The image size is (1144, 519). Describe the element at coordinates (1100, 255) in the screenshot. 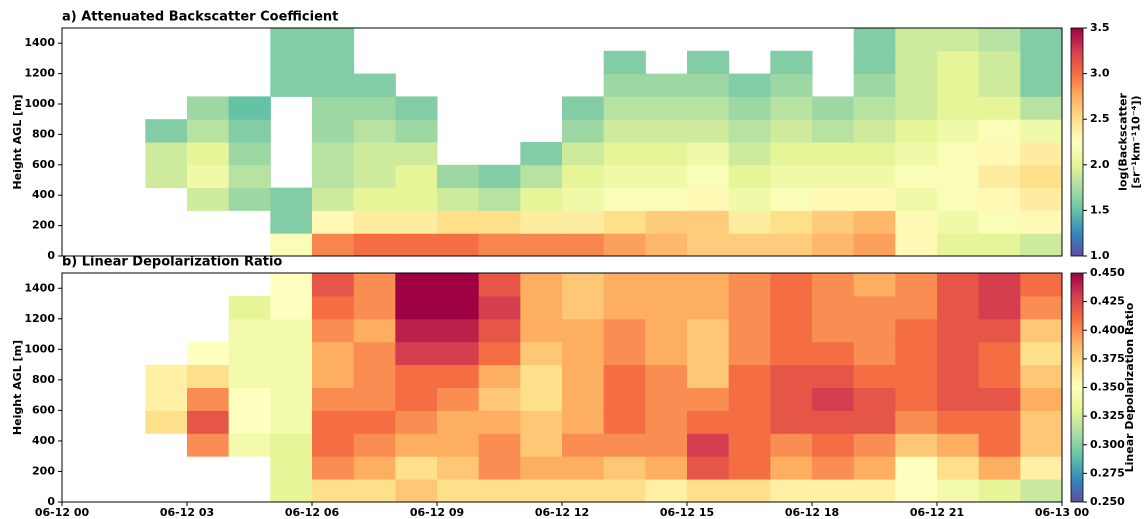

I see `colorbar-tick-label: 1.0` at that location.